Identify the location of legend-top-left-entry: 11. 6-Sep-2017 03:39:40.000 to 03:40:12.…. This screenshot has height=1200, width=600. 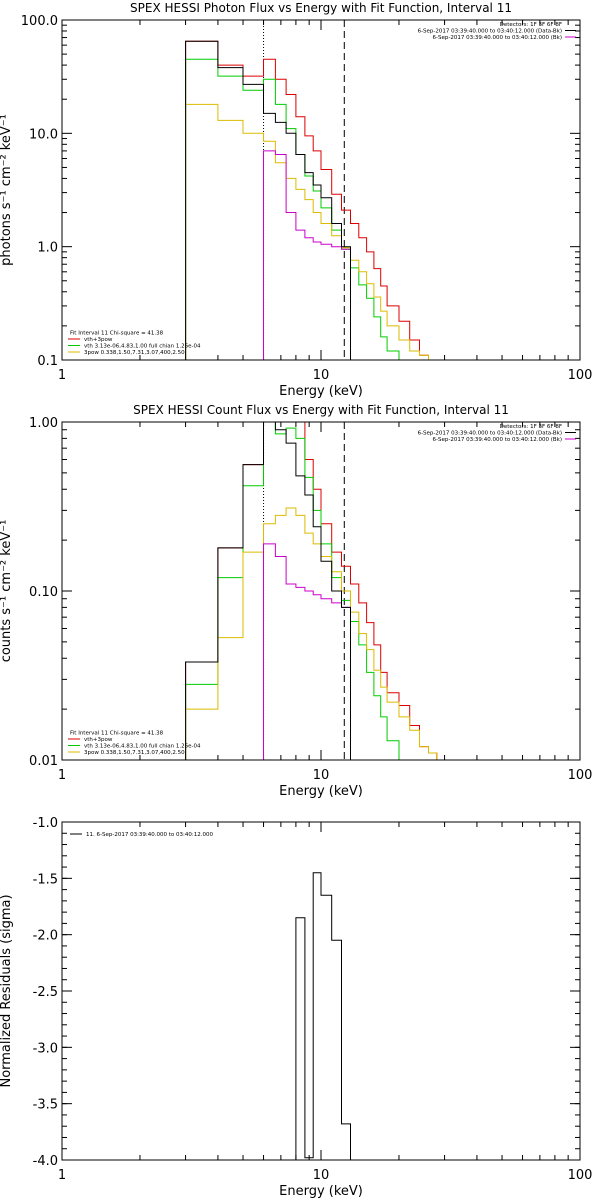
(149, 835).